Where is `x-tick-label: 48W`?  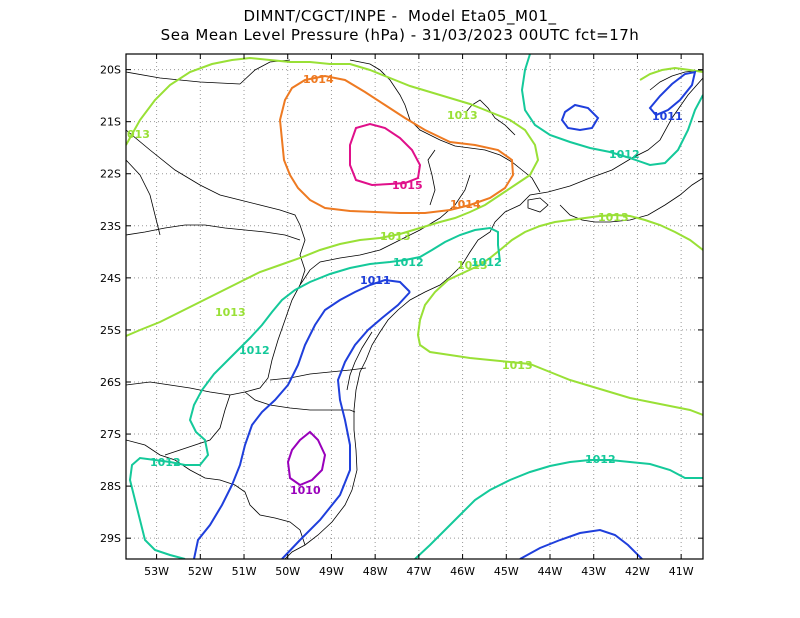
x-tick-label: 48W is located at coordinates (375, 571).